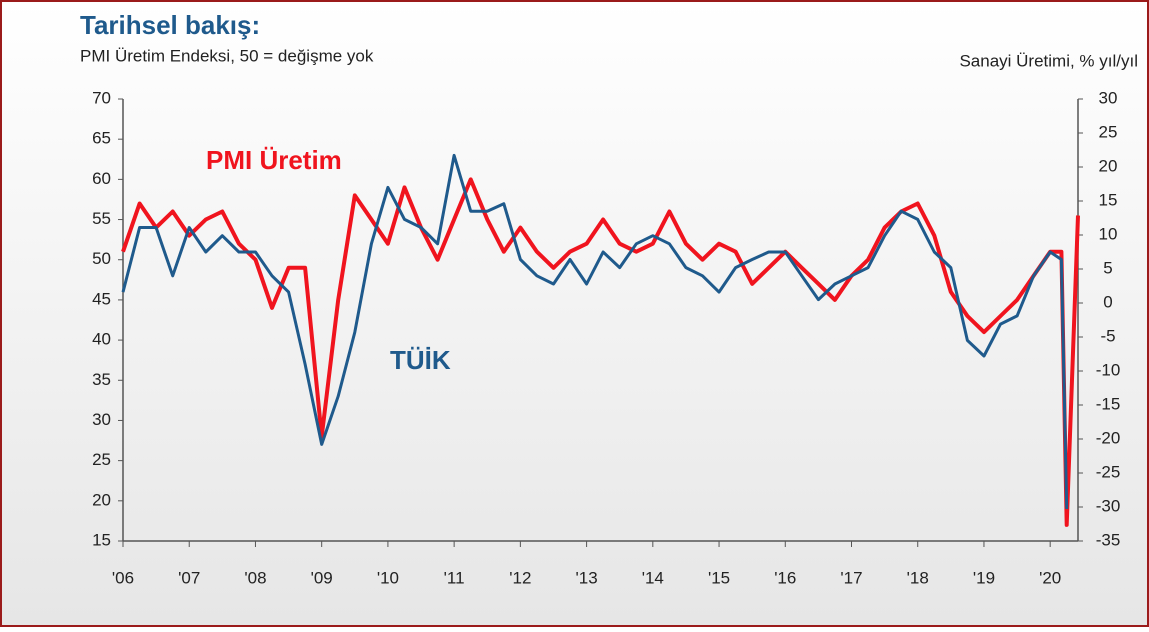 The height and width of the screenshot is (632, 1149). I want to click on y2-tick-label: -20, so click(1108, 437).